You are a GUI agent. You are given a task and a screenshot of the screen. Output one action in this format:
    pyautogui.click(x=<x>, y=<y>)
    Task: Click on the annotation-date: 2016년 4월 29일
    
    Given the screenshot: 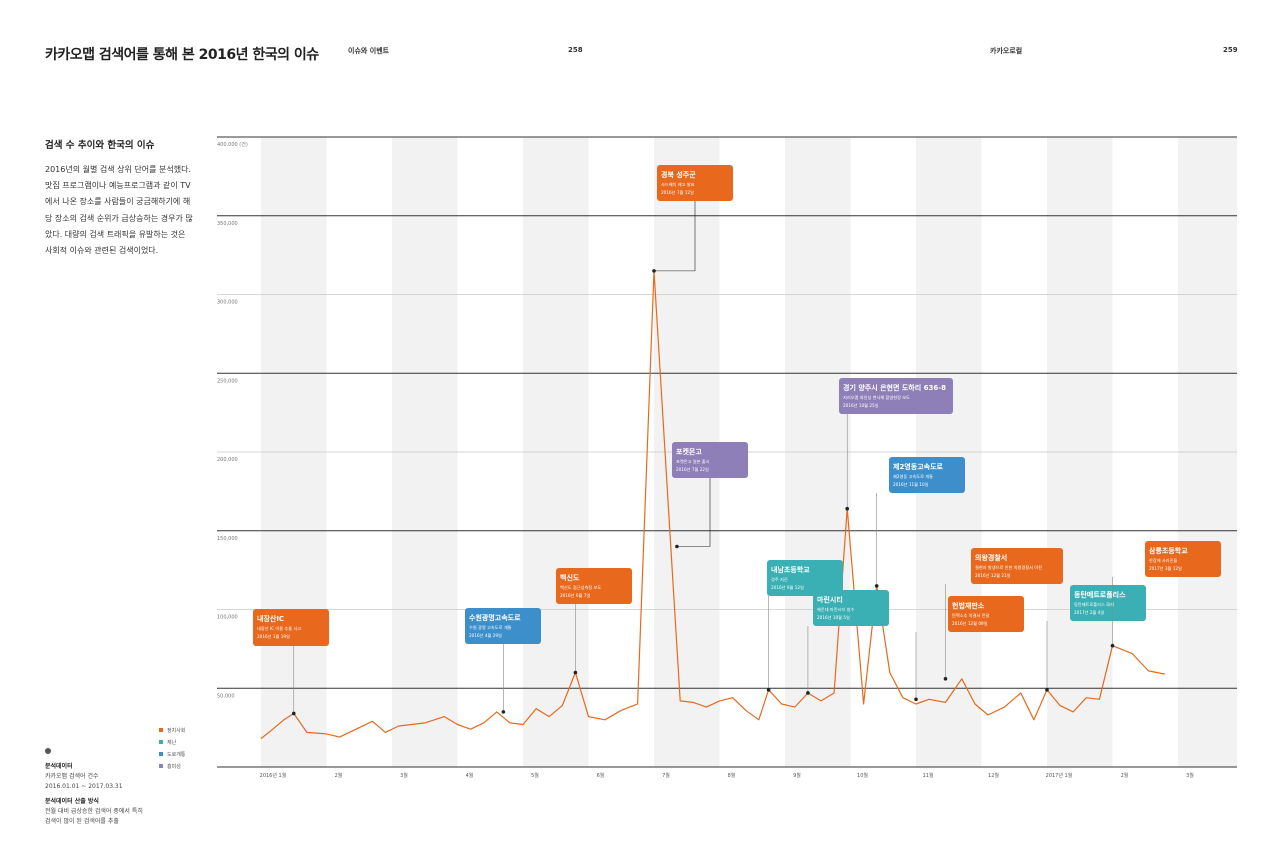 What is the action you would take?
    pyautogui.click(x=485, y=635)
    